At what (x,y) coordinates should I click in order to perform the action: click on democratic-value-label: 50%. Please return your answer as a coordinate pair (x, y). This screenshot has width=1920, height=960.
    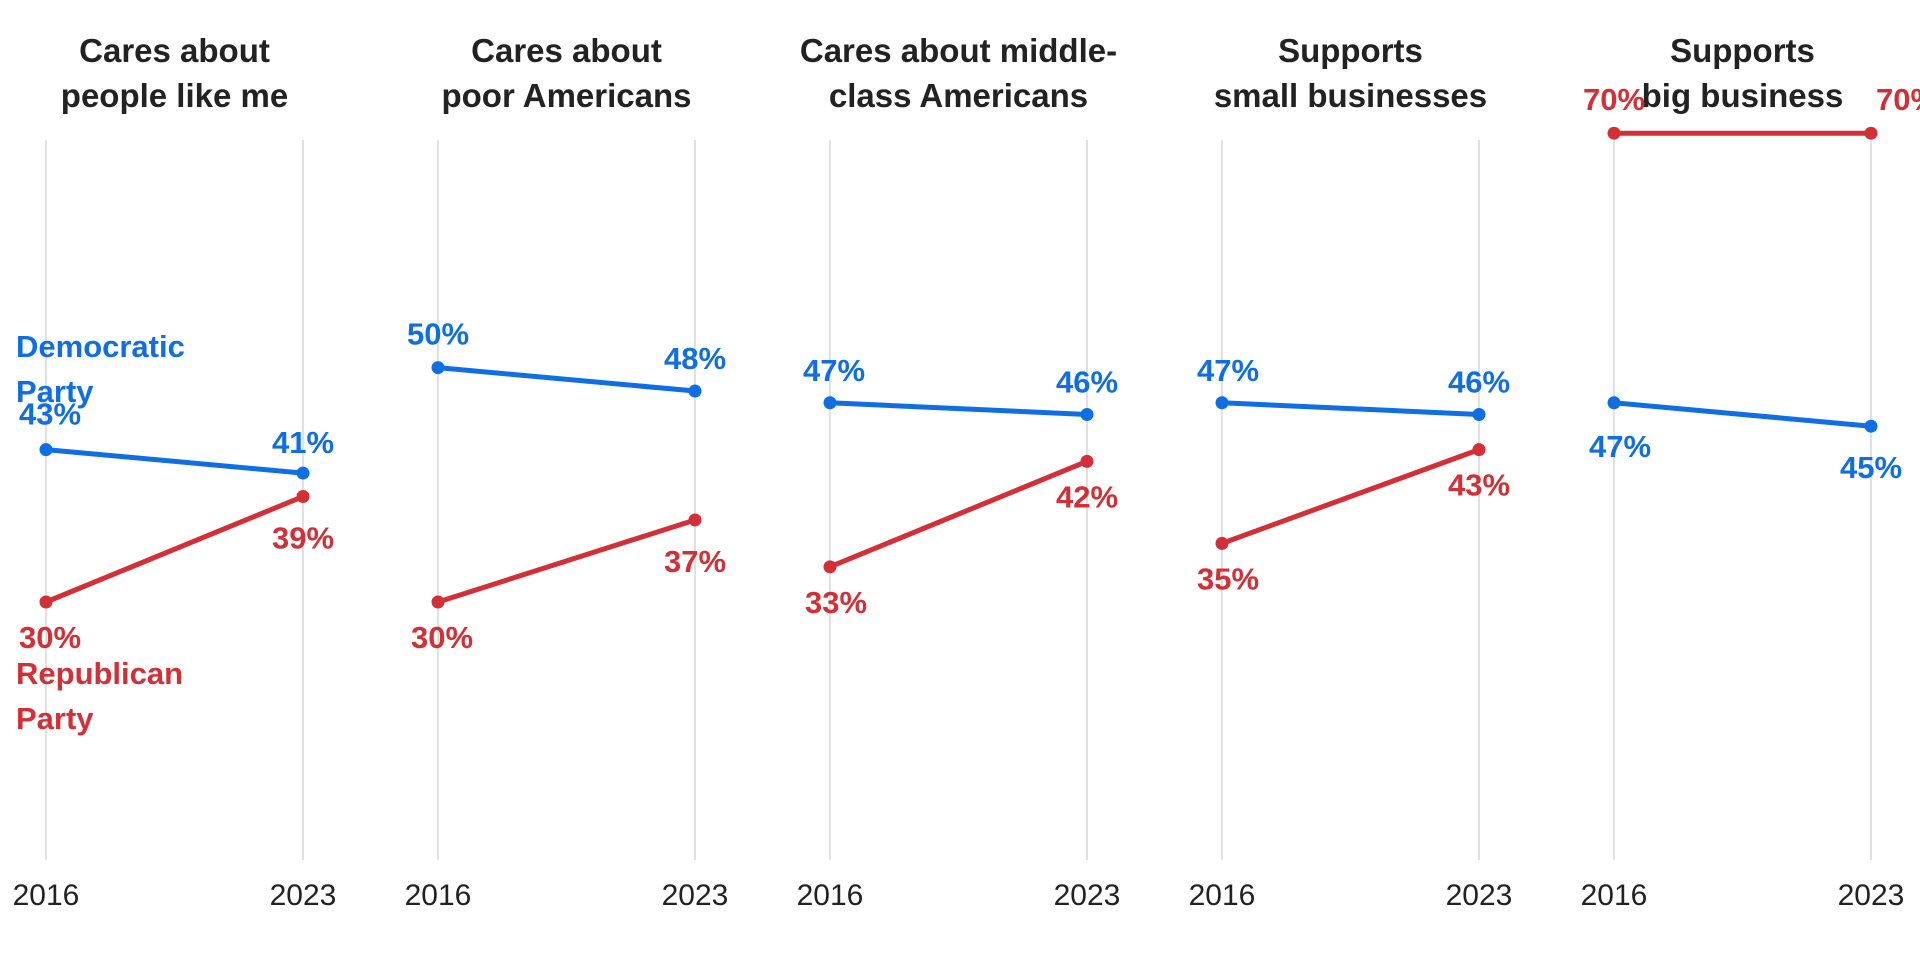
    Looking at the image, I should click on (438, 334).